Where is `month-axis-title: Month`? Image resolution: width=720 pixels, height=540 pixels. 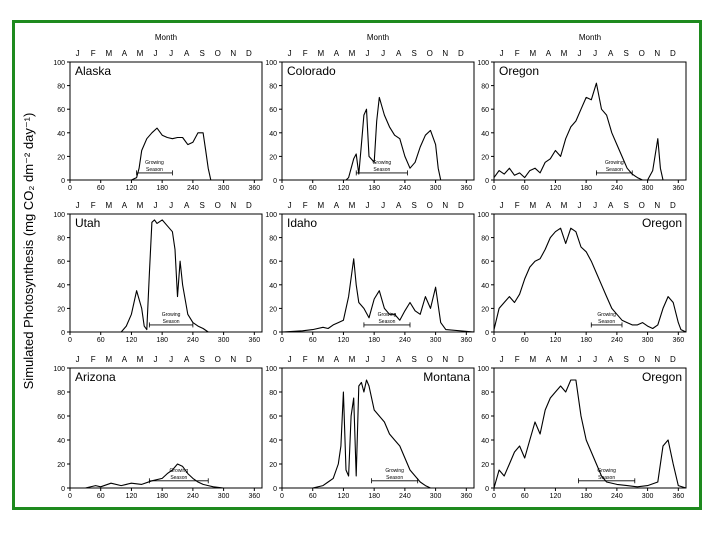 month-axis-title: Month is located at coordinates (166, 37).